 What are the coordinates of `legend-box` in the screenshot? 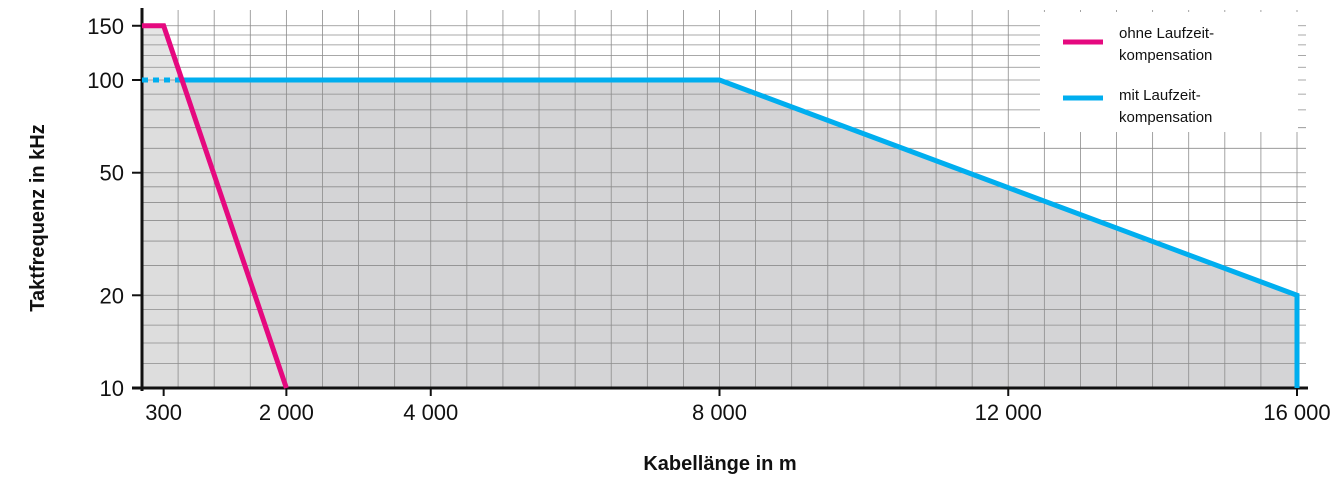 It's located at (1169, 72).